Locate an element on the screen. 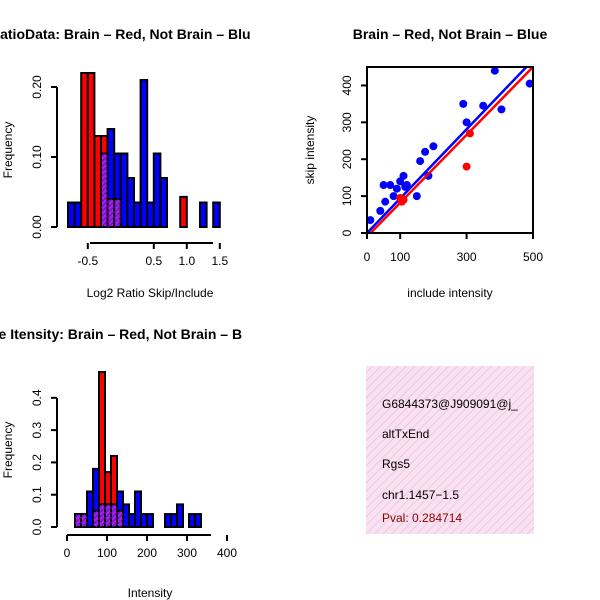 The image size is (600, 600). scatter-data-area is located at coordinates (450, 150).